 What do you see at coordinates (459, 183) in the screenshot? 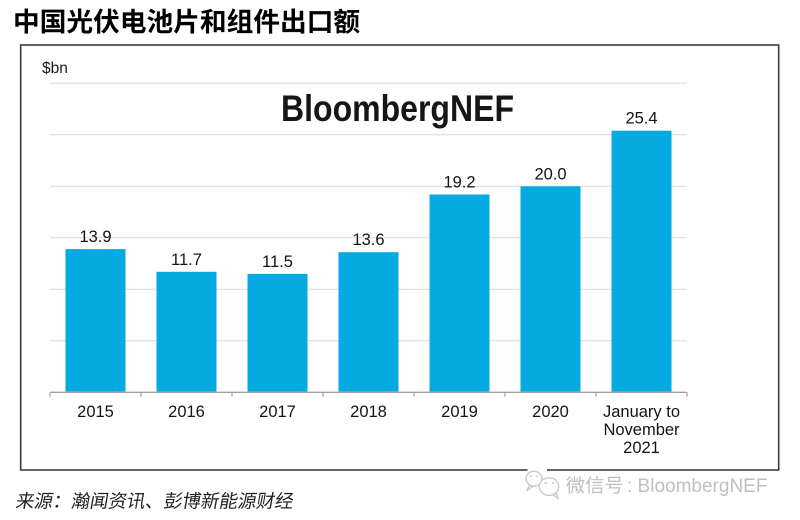
I see `svg-text: 19.2` at bounding box center [459, 183].